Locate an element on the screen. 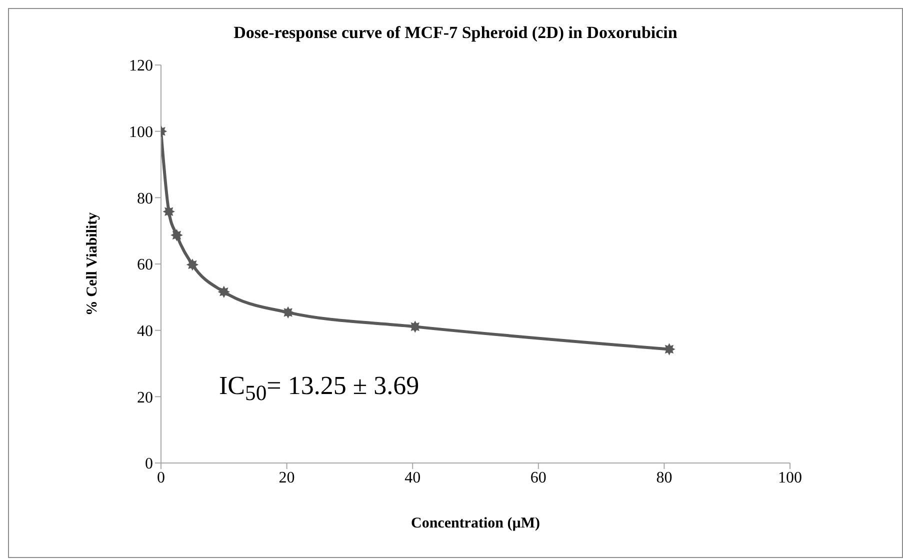 The height and width of the screenshot is (559, 903). x-tick-label: 40 is located at coordinates (412, 477).